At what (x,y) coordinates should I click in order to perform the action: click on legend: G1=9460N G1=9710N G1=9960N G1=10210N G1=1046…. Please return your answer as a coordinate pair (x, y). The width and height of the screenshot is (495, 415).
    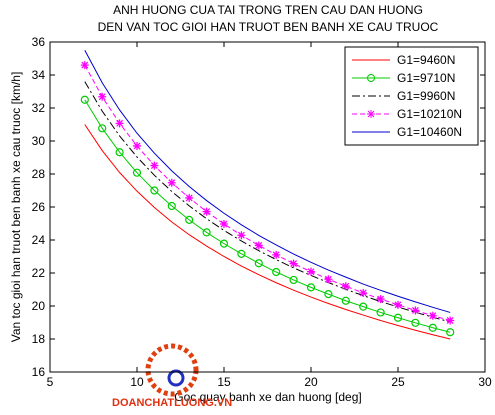
    Looking at the image, I should click on (411, 96).